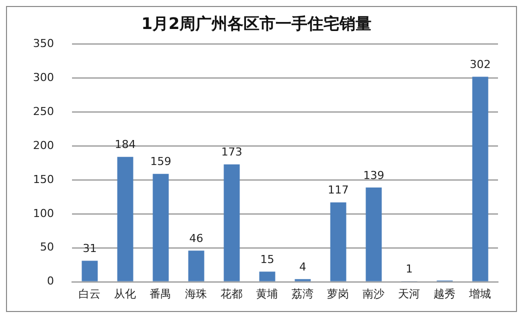  I want to click on x-tick-label: 海珠, so click(196, 293).